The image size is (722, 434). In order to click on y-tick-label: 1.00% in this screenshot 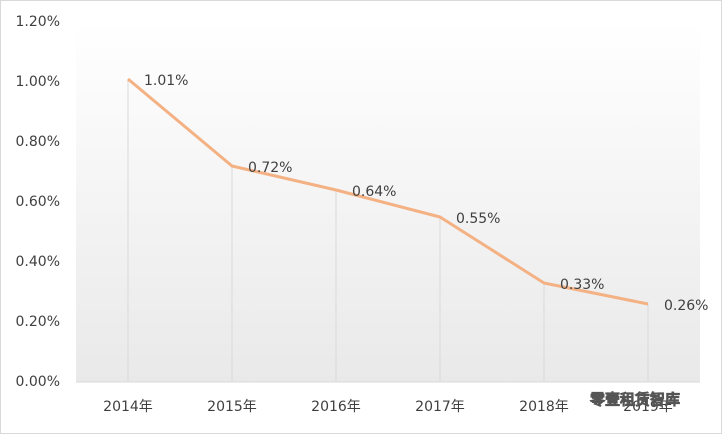, I will do `click(38, 82)`.